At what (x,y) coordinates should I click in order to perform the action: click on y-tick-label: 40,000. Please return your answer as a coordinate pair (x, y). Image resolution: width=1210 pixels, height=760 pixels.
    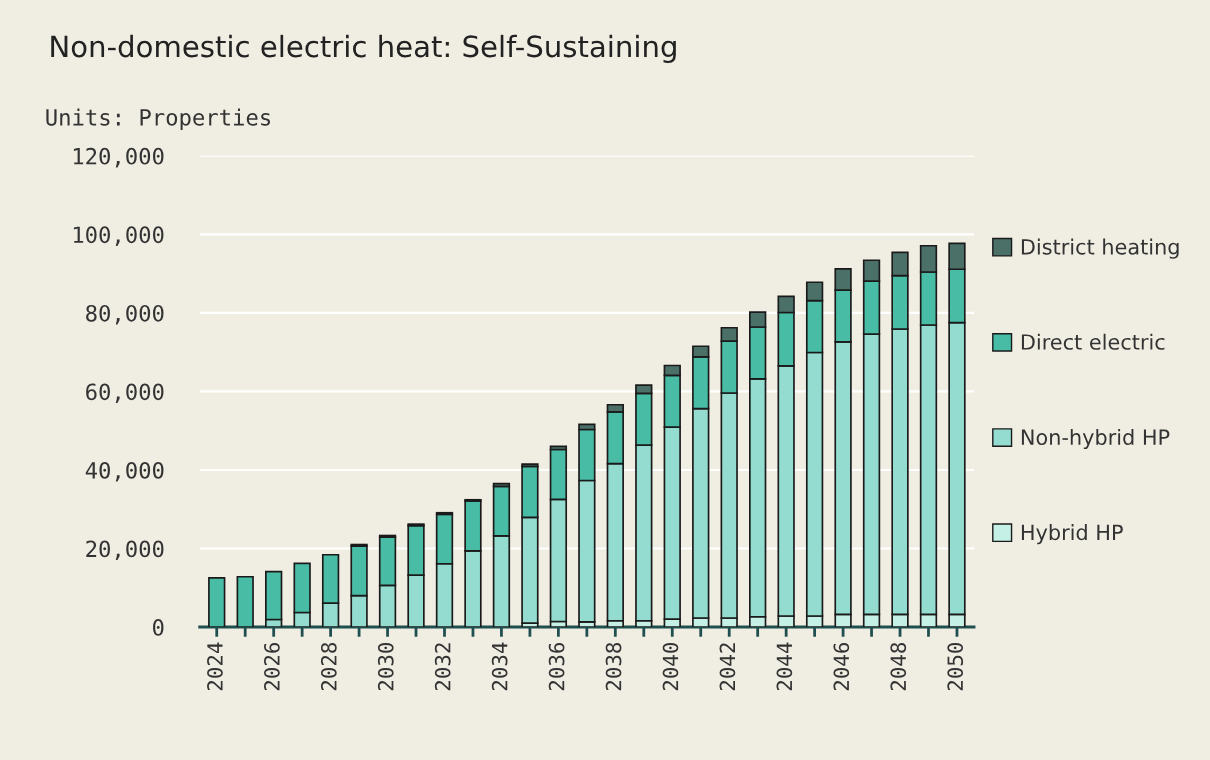
    Looking at the image, I should click on (124, 471).